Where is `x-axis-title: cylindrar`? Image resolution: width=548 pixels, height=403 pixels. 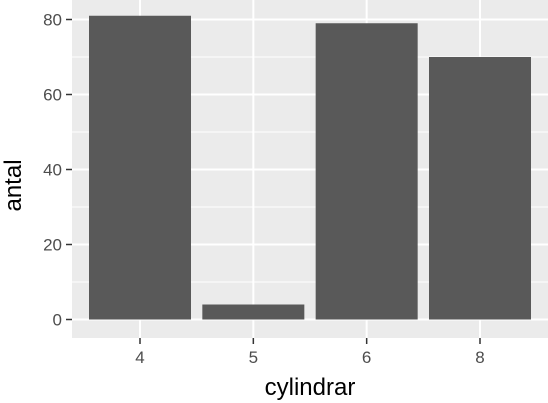
x-axis-title: cylindrar is located at coordinates (310, 387).